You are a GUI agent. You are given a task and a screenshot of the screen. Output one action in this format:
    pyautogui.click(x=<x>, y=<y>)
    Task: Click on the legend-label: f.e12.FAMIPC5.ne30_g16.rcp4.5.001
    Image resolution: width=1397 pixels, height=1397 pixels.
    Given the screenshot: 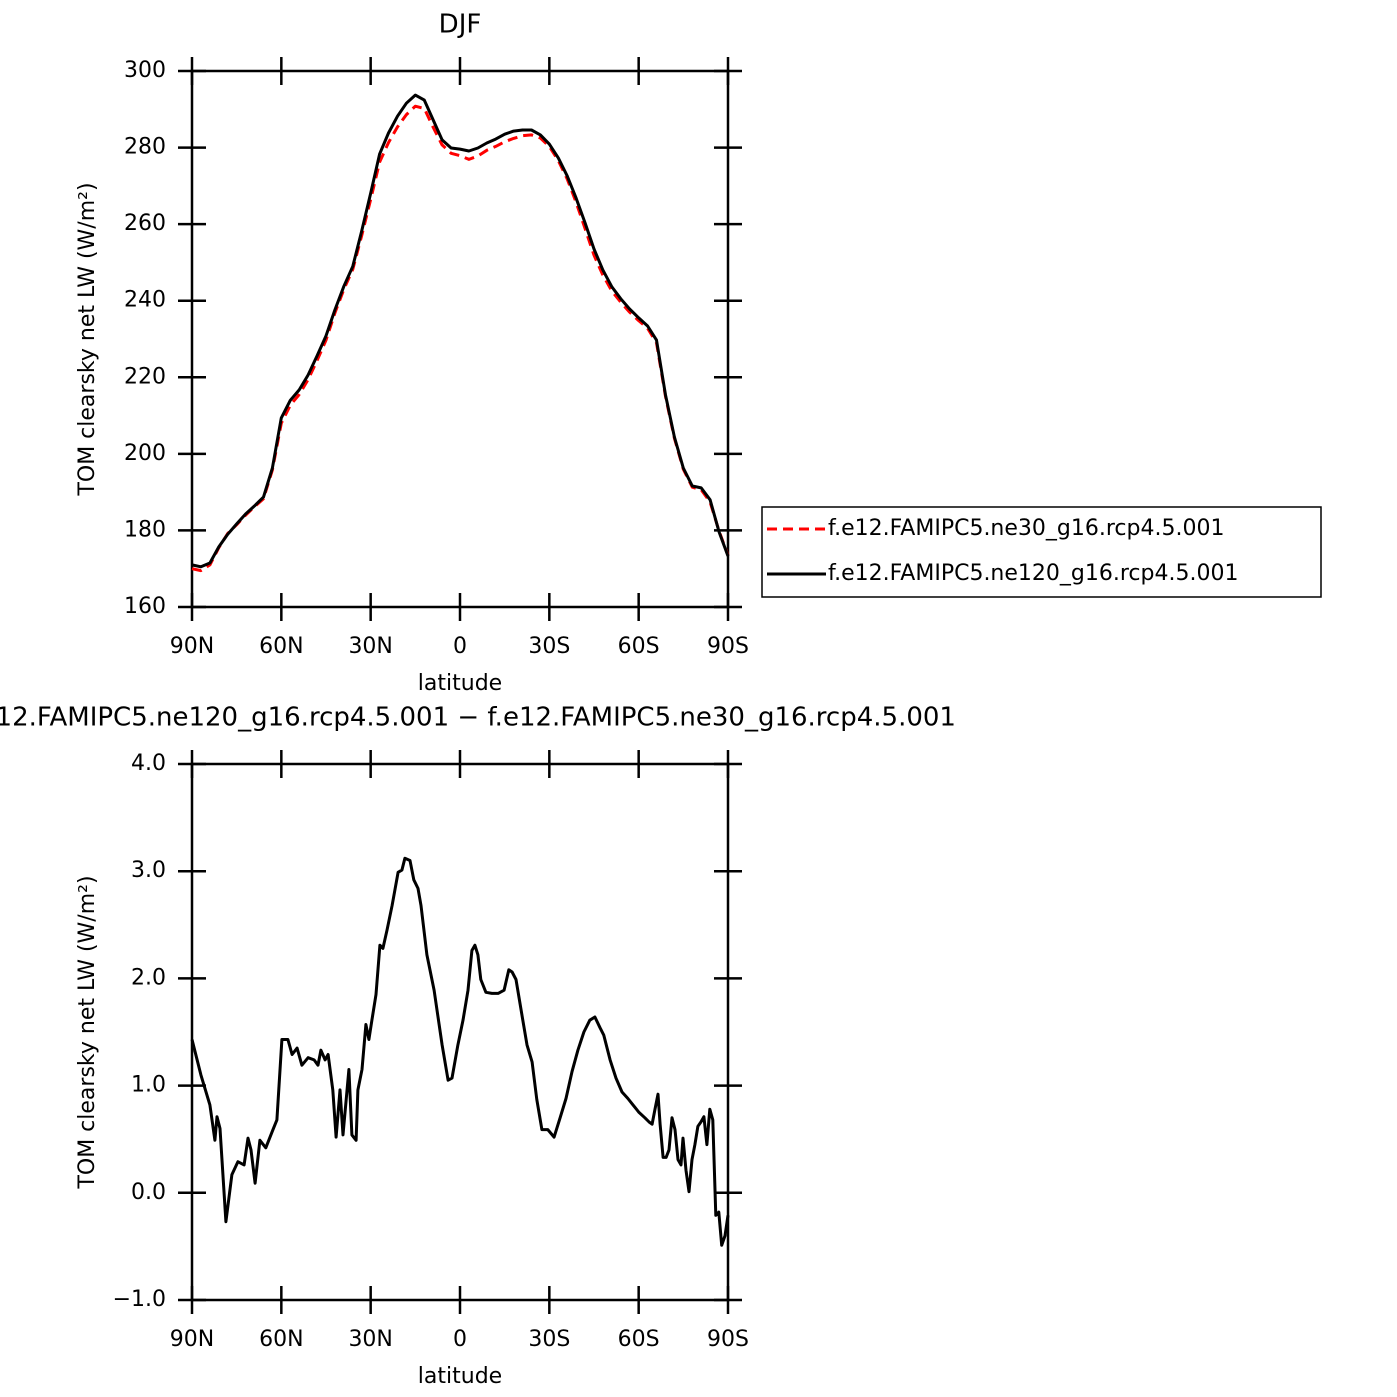 What is the action you would take?
    pyautogui.click(x=1026, y=528)
    